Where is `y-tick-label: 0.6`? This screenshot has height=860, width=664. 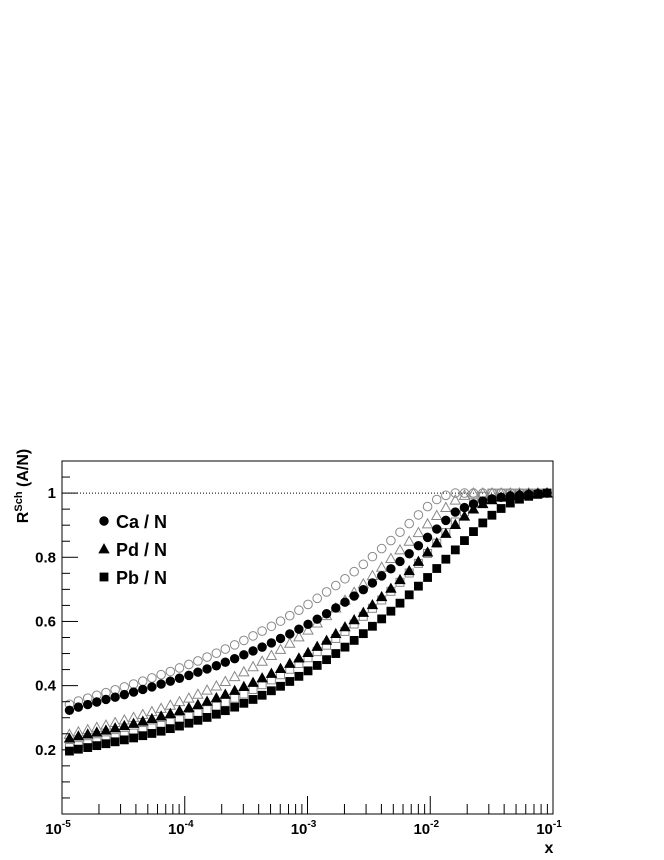 y-tick-label: 0.6 is located at coordinates (45, 621).